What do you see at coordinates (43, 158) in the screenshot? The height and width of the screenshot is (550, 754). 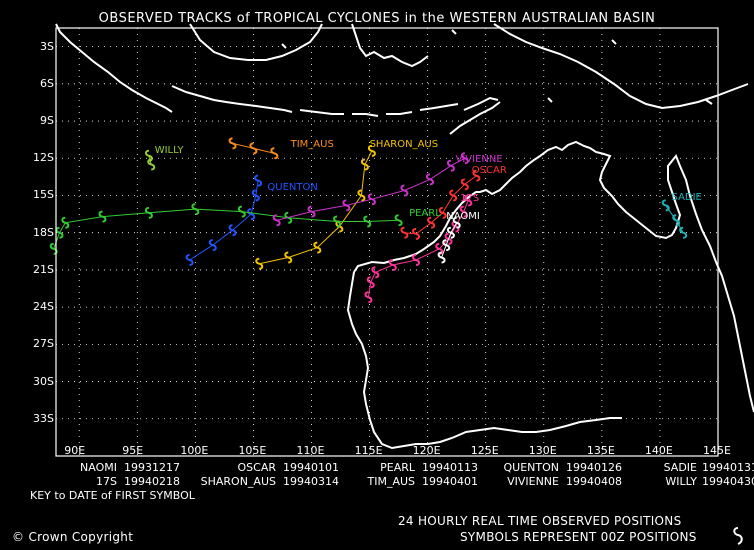 I see `lat-tick-label: 12S` at bounding box center [43, 158].